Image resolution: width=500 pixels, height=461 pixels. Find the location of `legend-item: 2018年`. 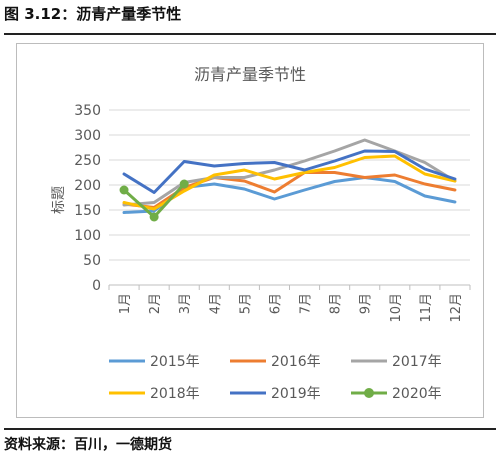

legend-item: 2018年 is located at coordinates (154, 394).